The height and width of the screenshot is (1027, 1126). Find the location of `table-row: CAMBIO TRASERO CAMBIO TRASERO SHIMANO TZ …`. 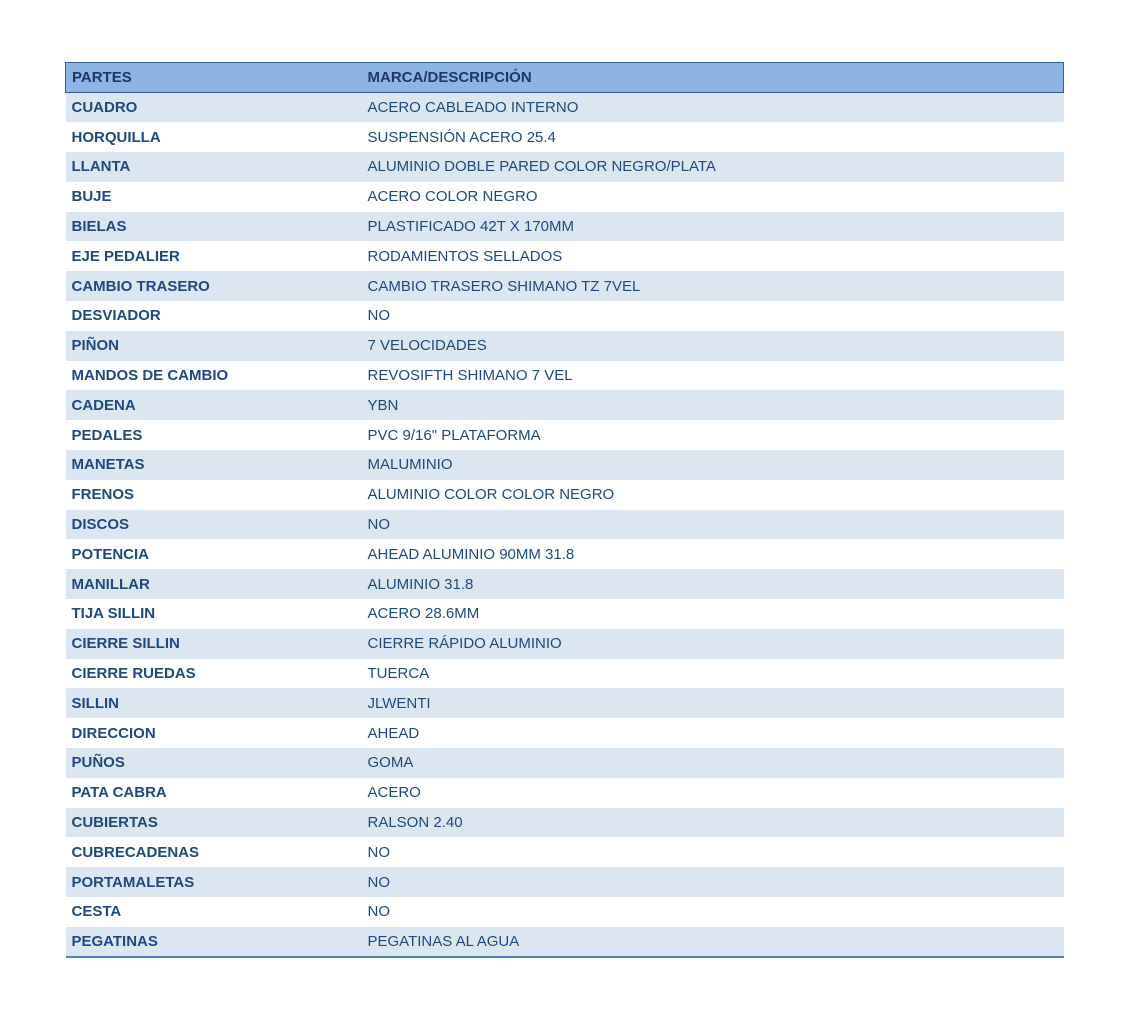

table-row: CAMBIO TRASERO CAMBIO TRASERO SHIMANO TZ … is located at coordinates (564, 286).